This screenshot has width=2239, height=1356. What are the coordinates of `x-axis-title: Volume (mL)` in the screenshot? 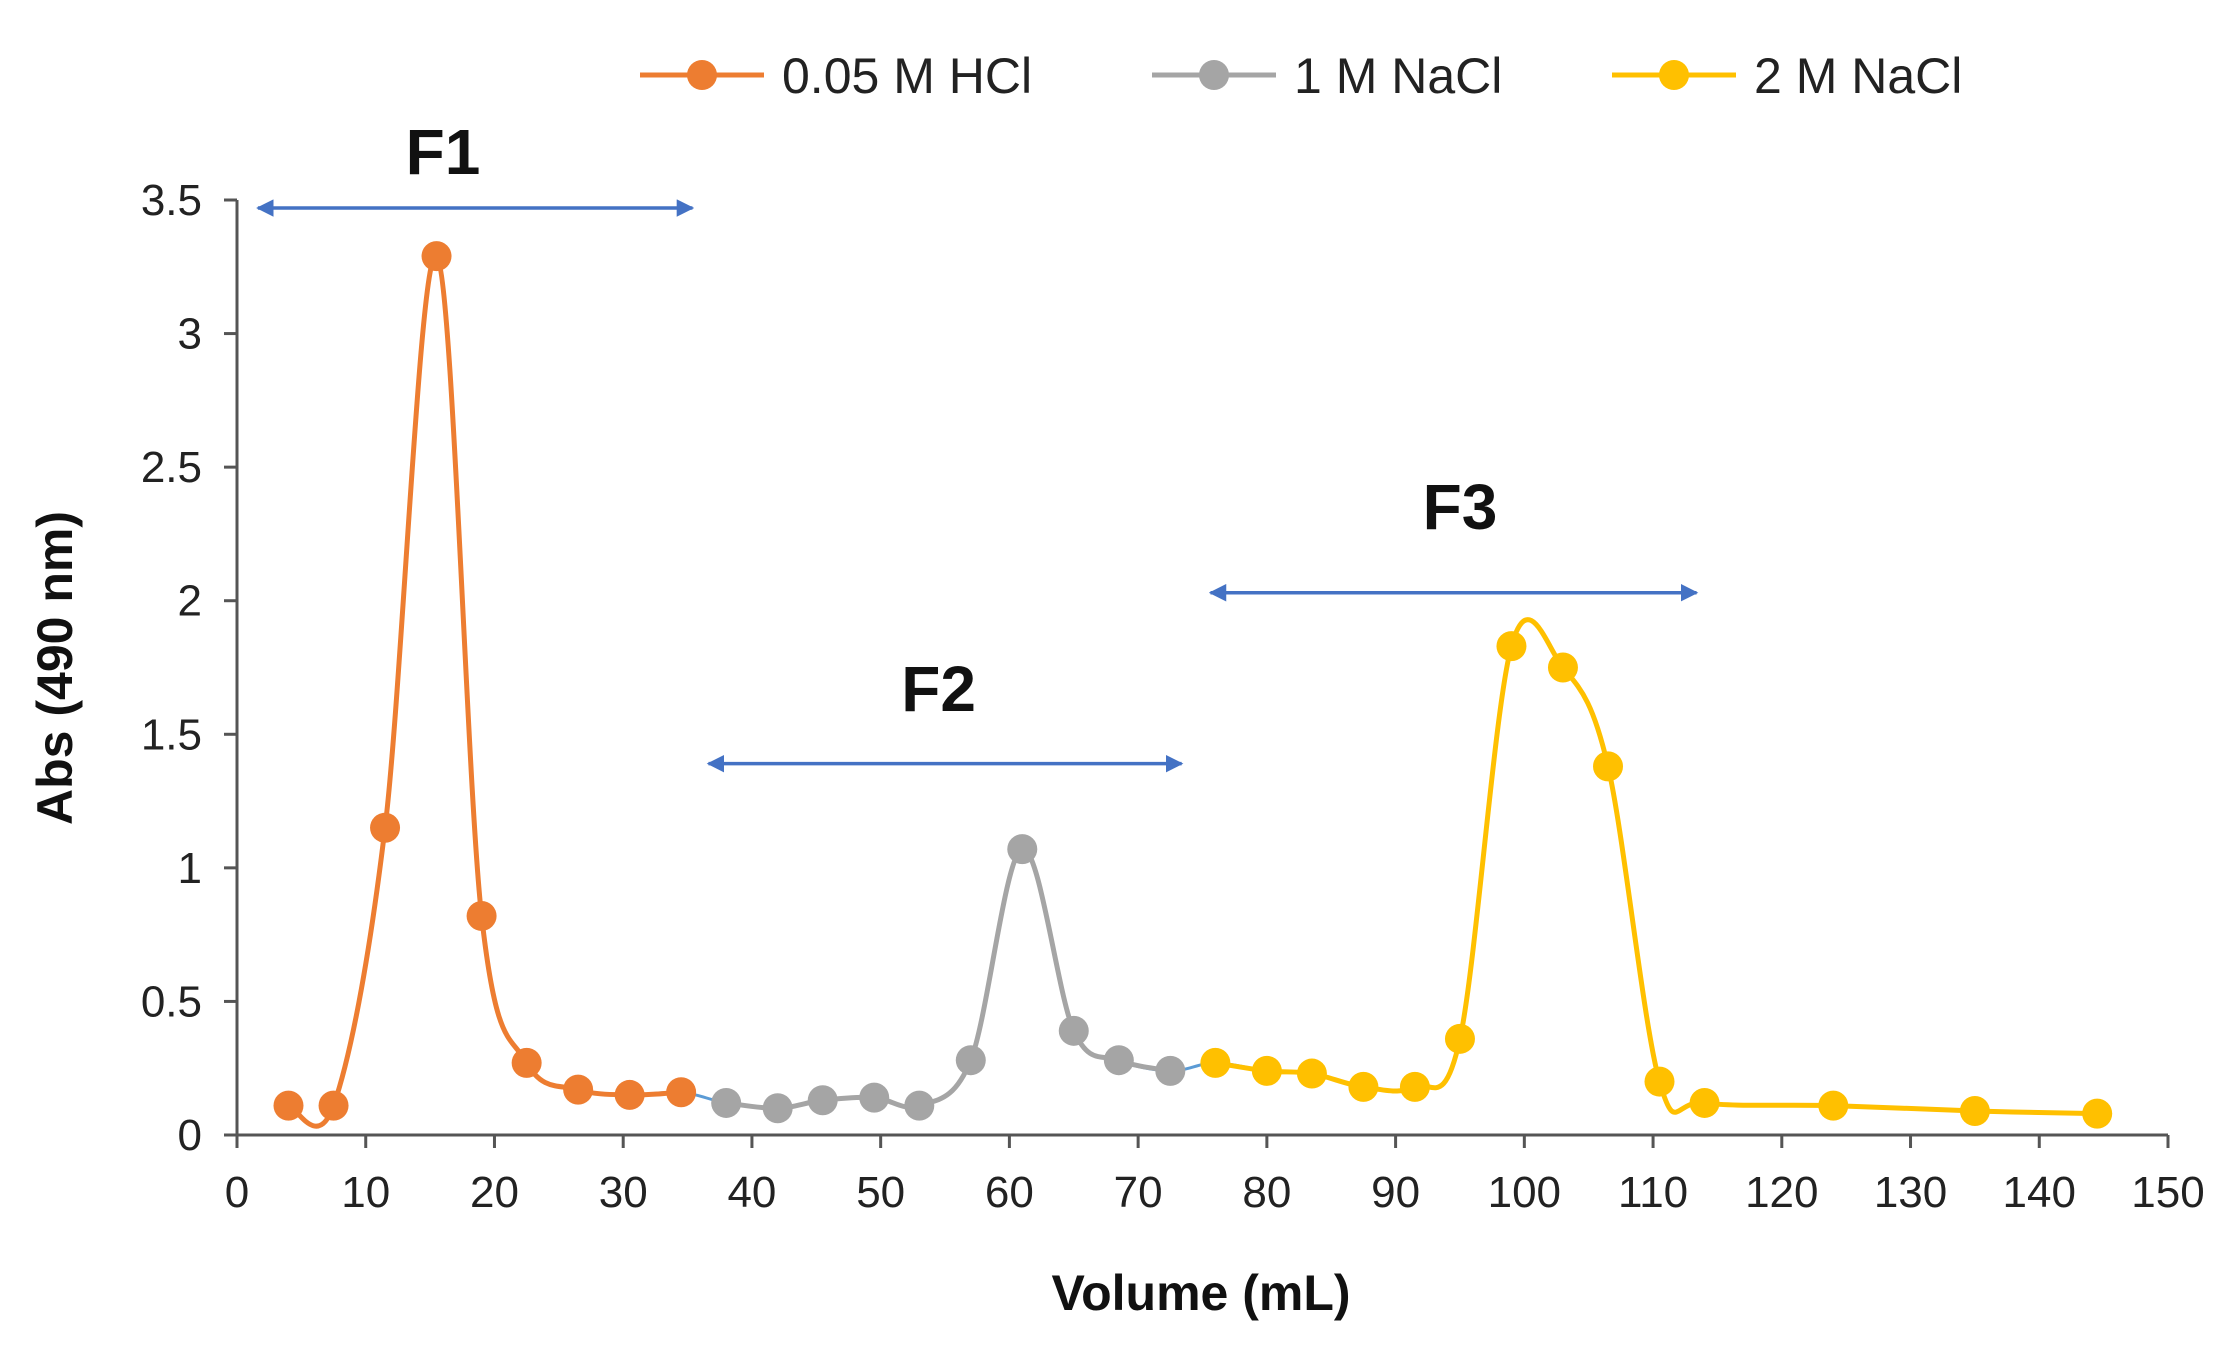 It's located at (1200, 1293).